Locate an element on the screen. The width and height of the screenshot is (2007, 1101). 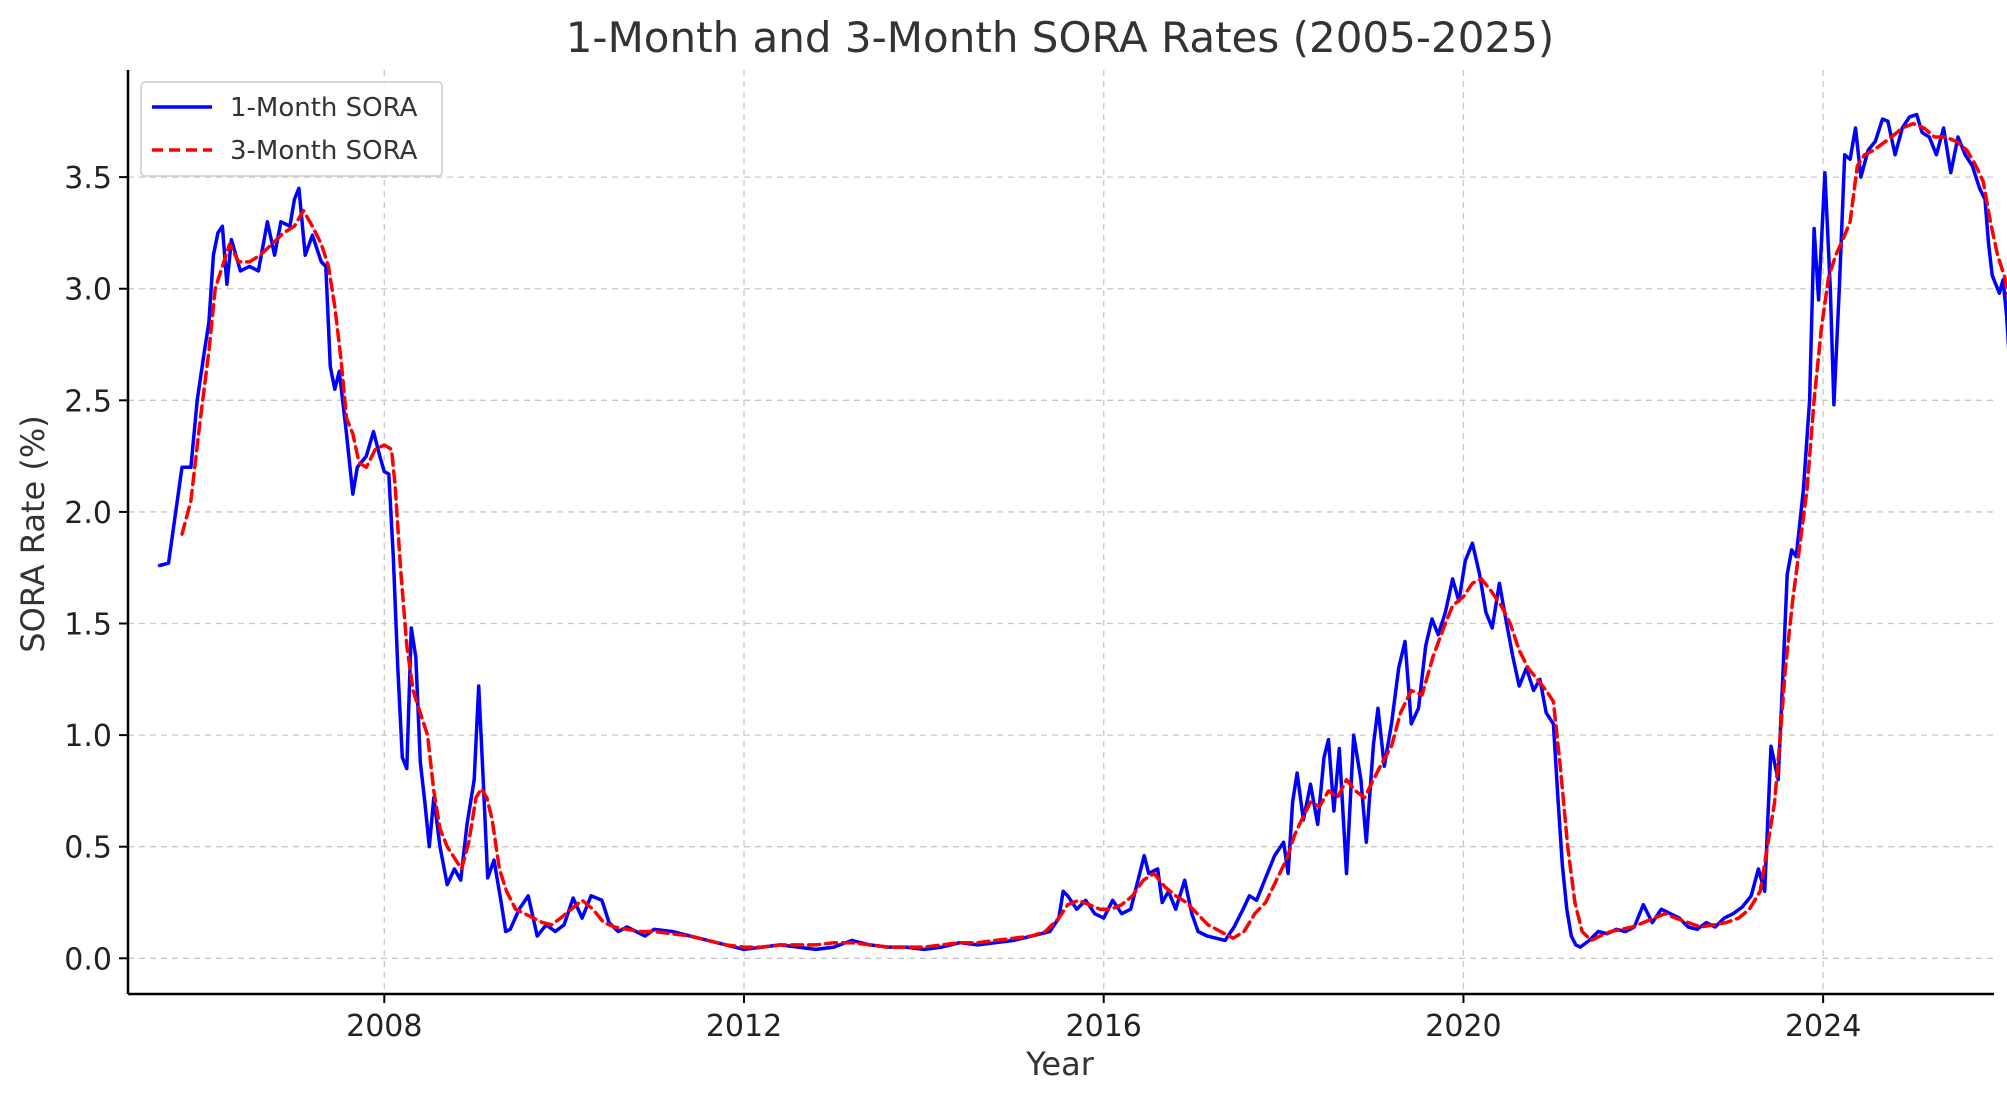
x-axis-label: Year is located at coordinates (1060, 1064).